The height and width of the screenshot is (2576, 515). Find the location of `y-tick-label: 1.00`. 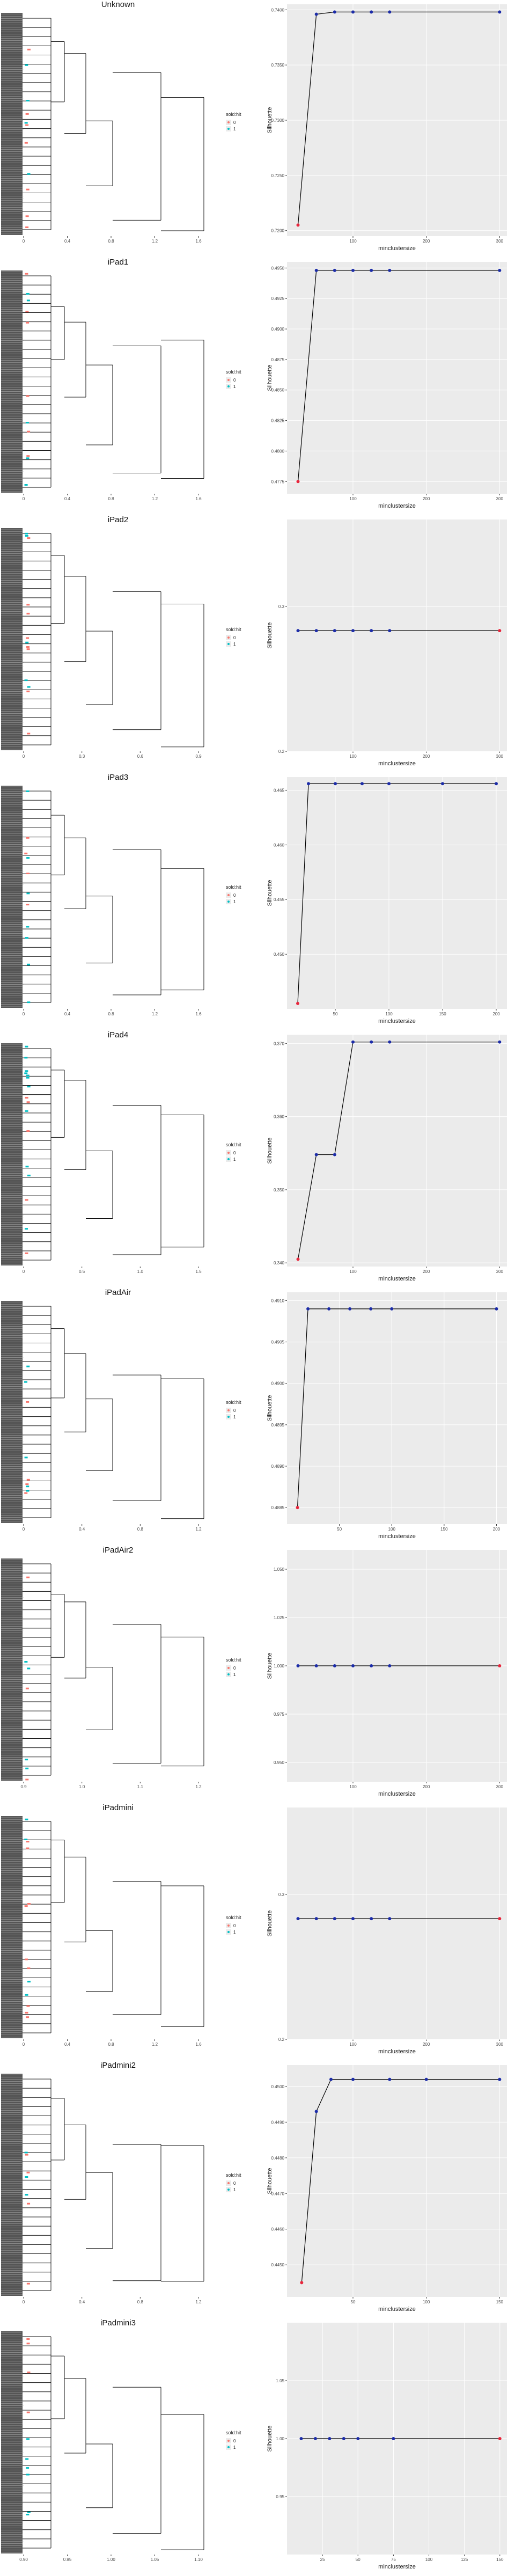

y-tick-label: 1.00 is located at coordinates (280, 2438).